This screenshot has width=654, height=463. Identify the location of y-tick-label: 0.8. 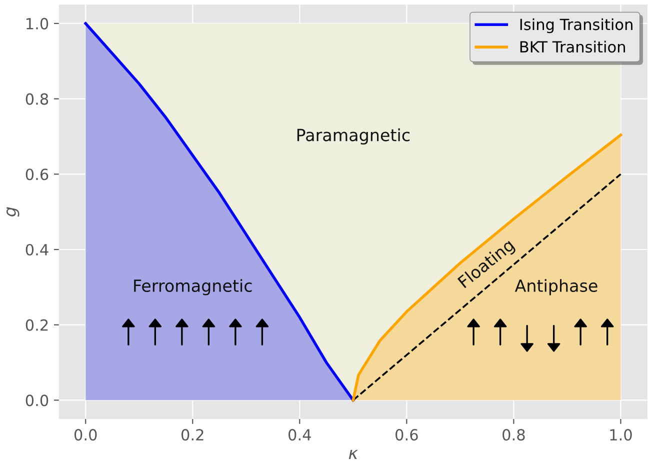
(37, 99).